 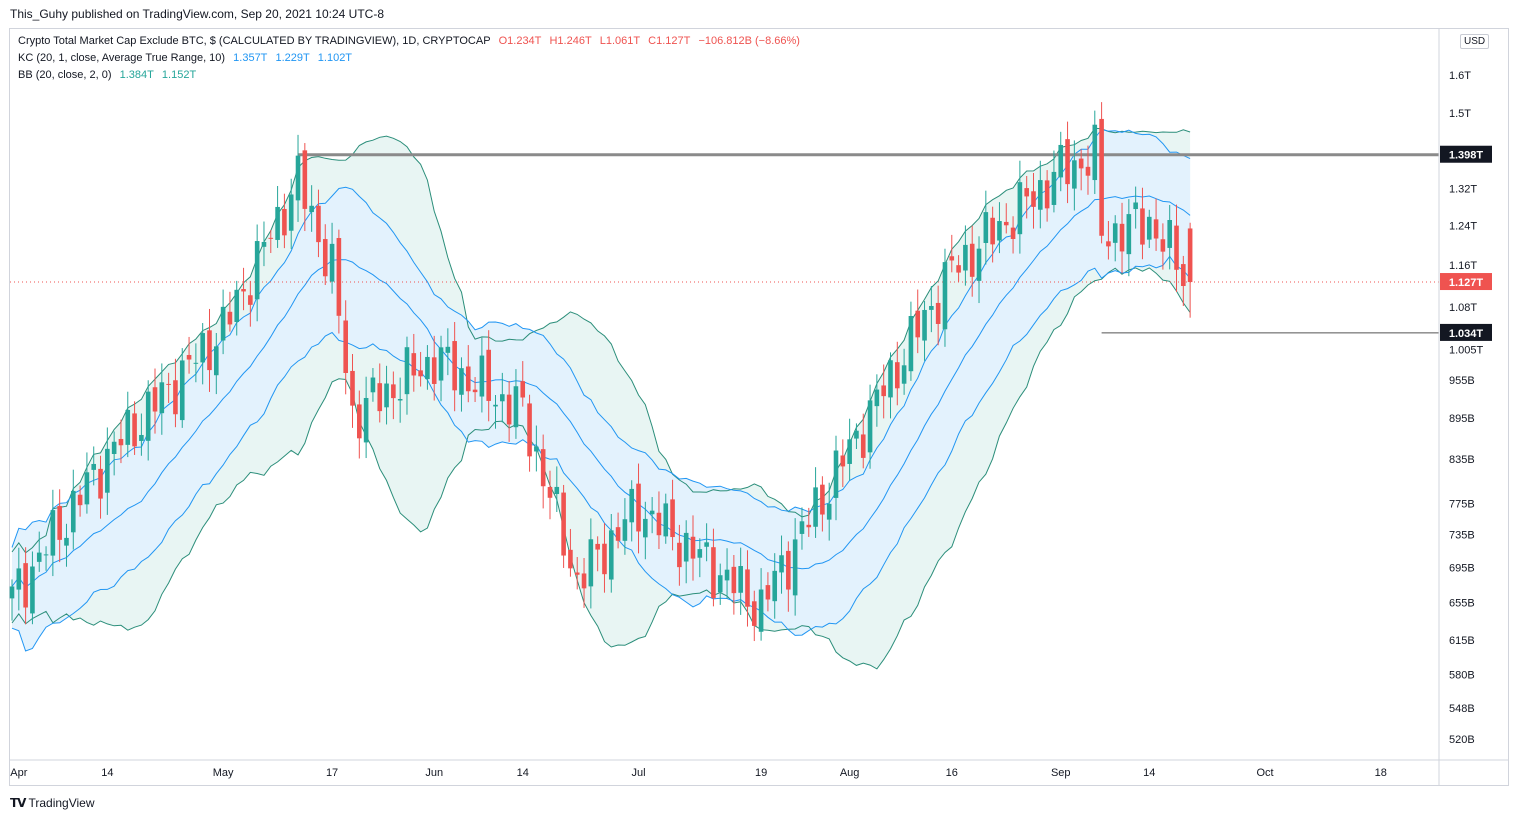 What do you see at coordinates (18, 773) in the screenshot?
I see `x-tick-label: Apr` at bounding box center [18, 773].